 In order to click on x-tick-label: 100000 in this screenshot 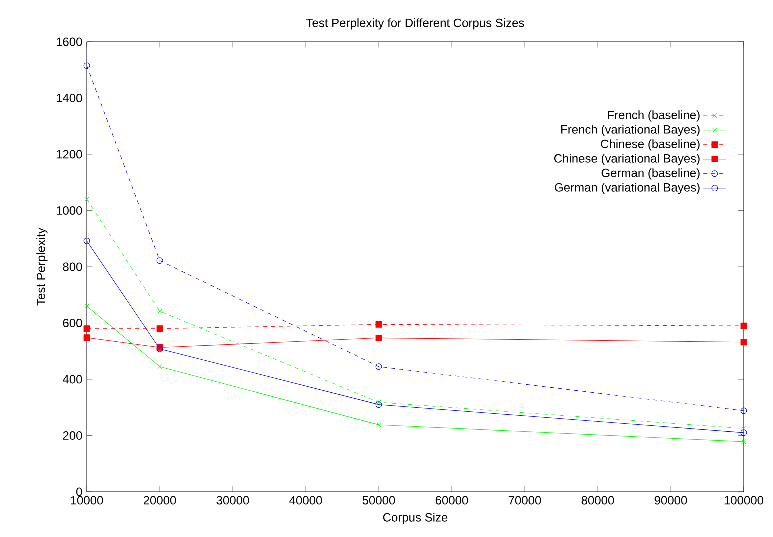, I will do `click(744, 500)`.